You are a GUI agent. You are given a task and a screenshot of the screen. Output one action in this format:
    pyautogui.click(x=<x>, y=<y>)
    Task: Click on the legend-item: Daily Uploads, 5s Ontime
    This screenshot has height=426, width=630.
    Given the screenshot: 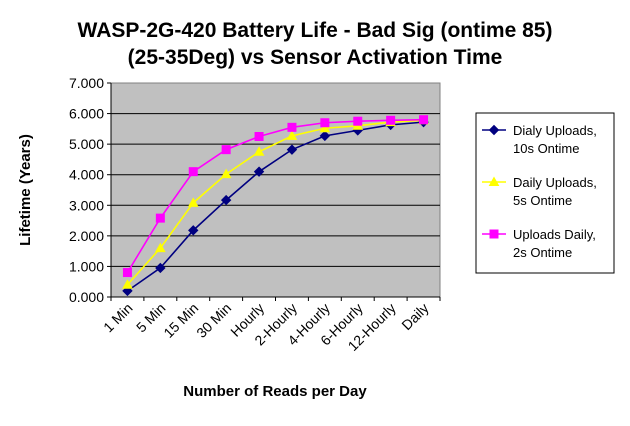 What is the action you would take?
    pyautogui.click(x=539, y=191)
    